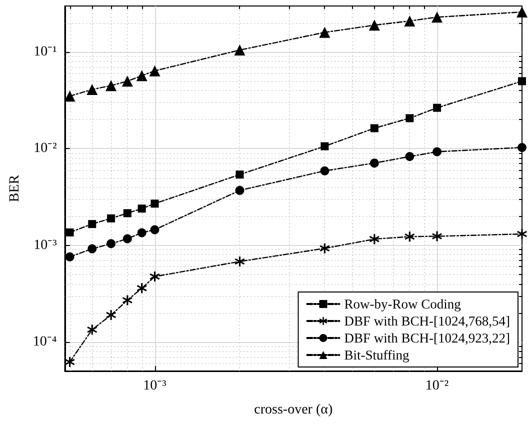 This screenshot has width=530, height=430. Describe the element at coordinates (44, 342) in the screenshot. I see `y-tick-label: 10⁻⁴` at that location.